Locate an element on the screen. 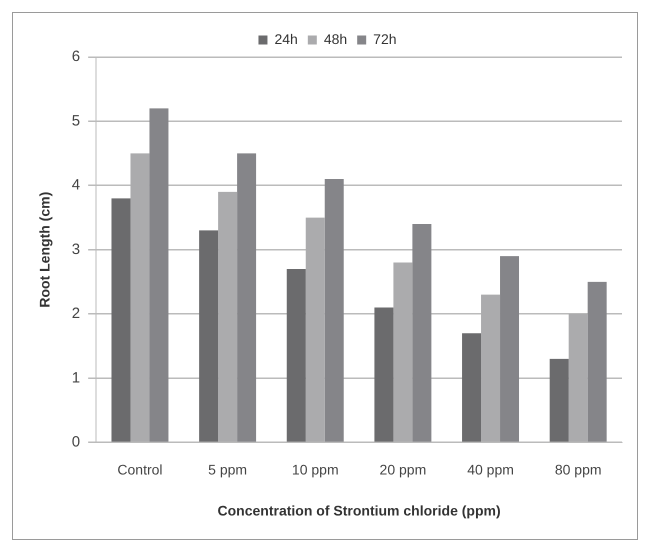 The image size is (649, 553). y-tick-label: 6 is located at coordinates (76, 57).